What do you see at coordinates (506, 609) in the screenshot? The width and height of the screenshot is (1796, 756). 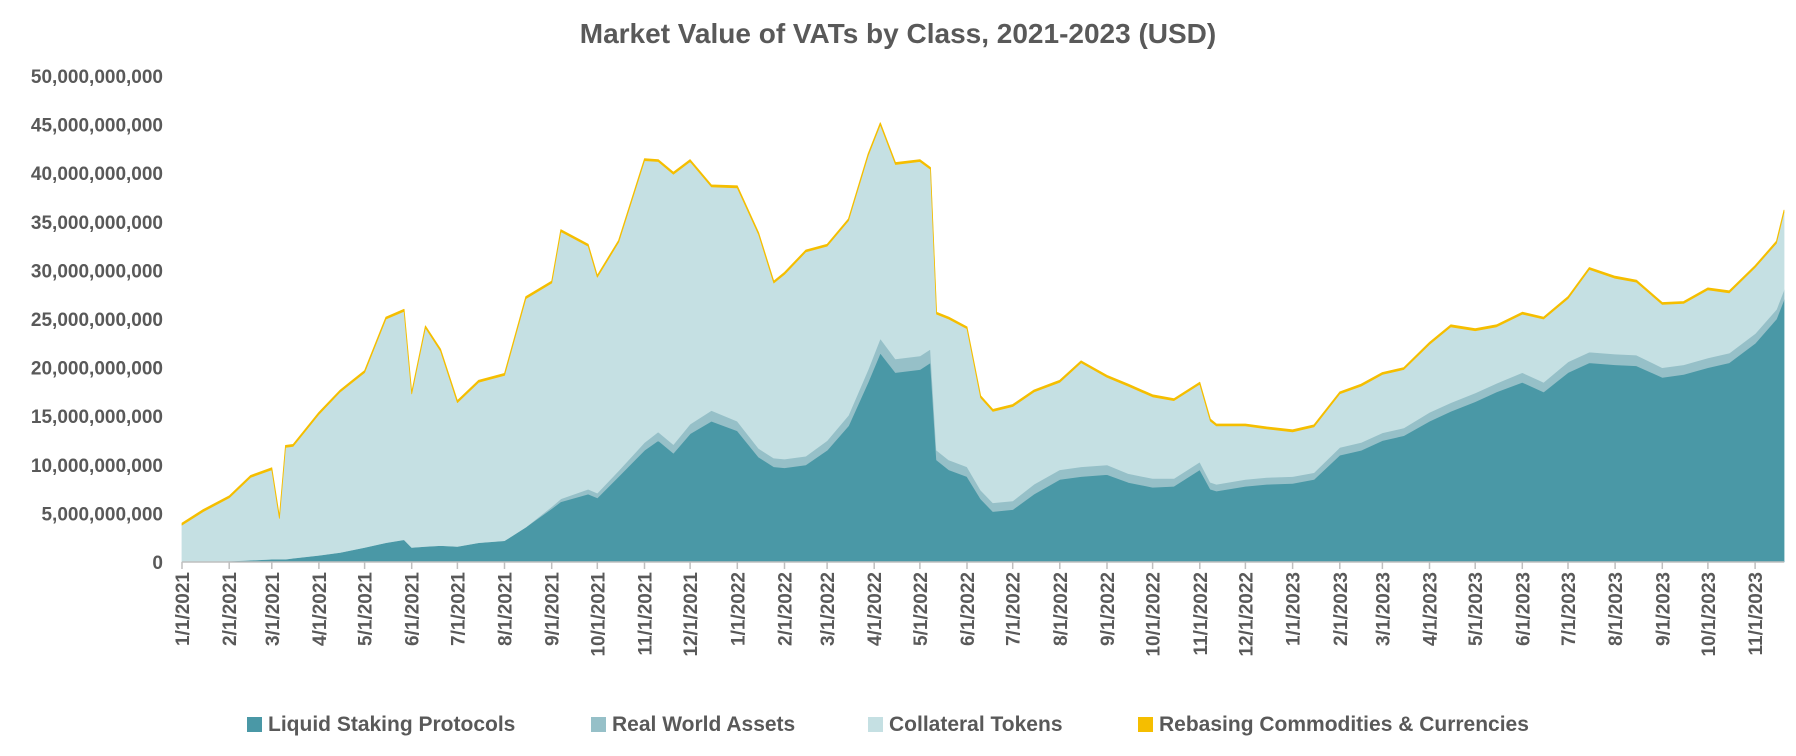 I see `x-tick-label: 8/1/2021` at bounding box center [506, 609].